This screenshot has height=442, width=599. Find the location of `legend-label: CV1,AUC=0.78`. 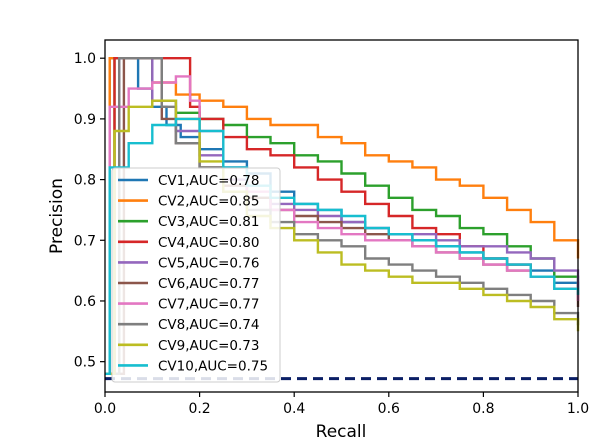

legend-label: CV1,AUC=0.78 is located at coordinates (208, 181).